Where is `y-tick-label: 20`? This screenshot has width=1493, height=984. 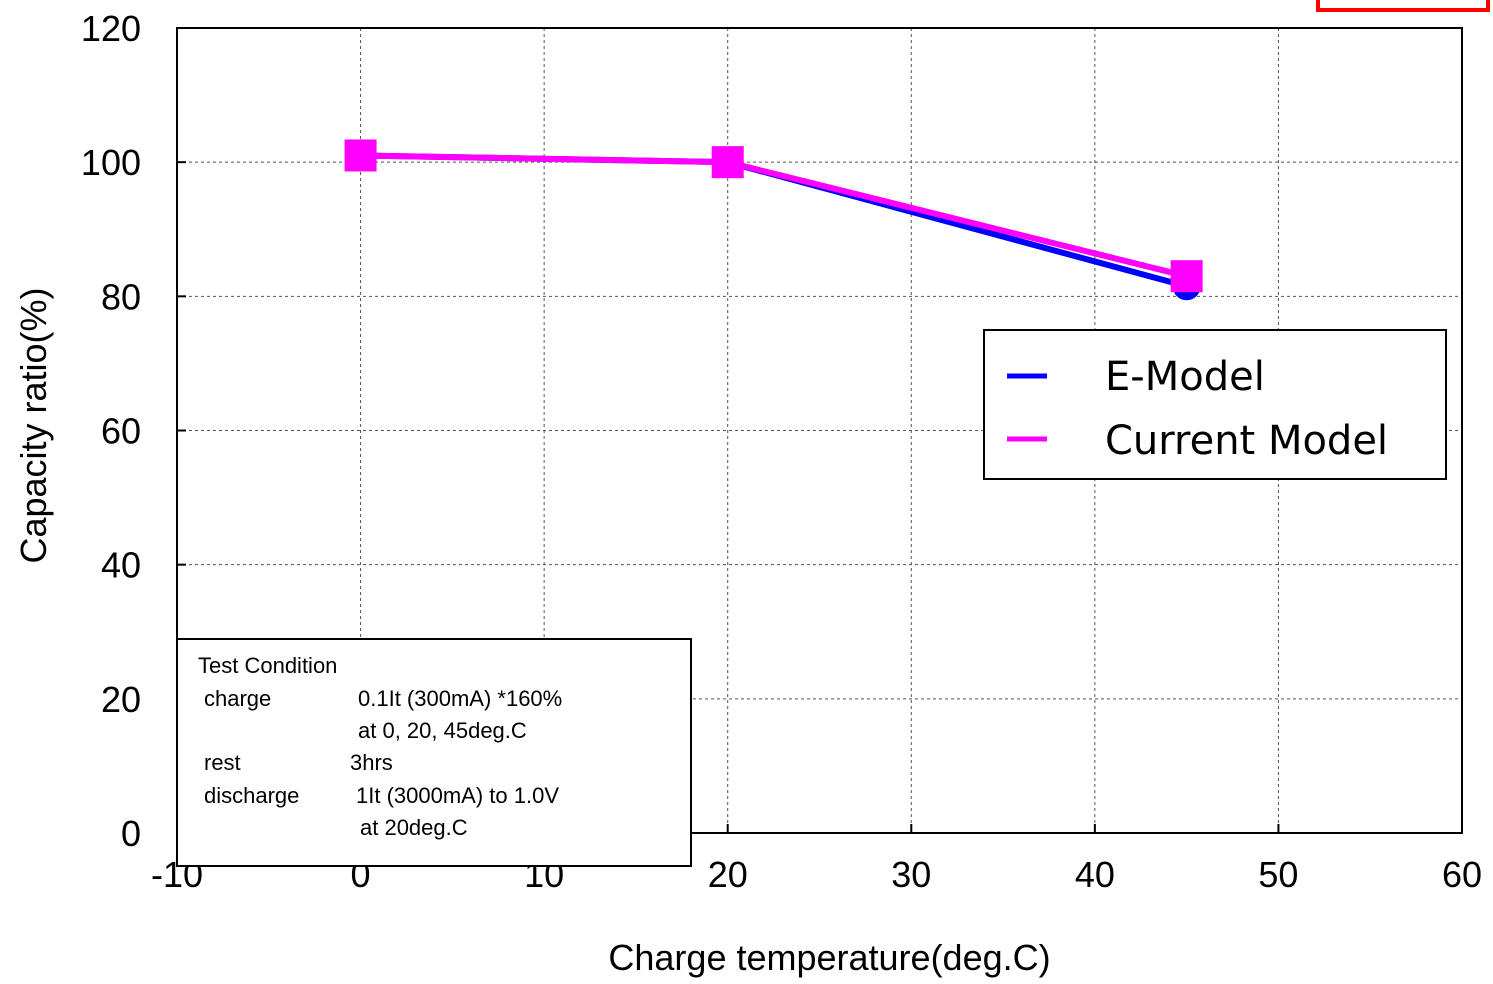
y-tick-label: 20 is located at coordinates (121, 699).